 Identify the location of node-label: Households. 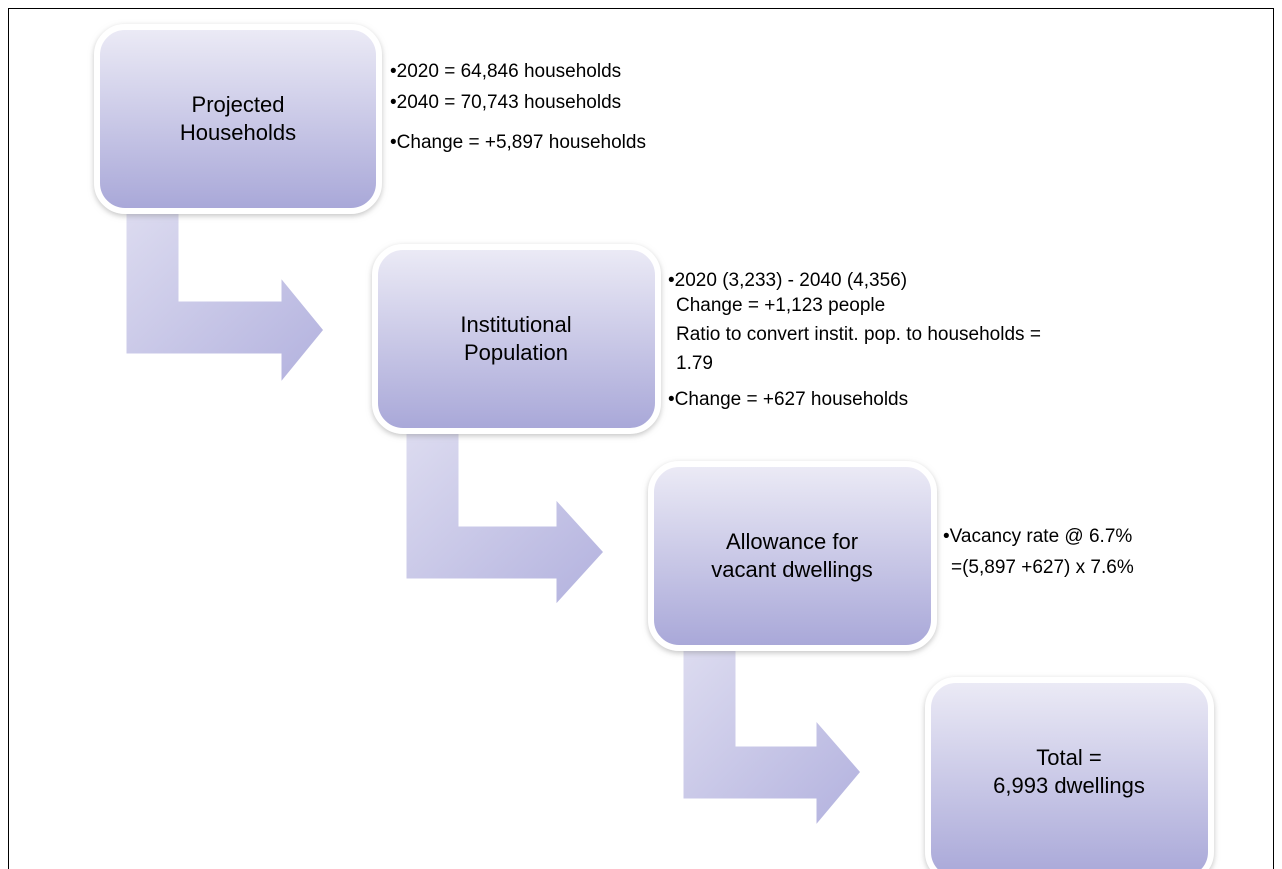
(238, 132).